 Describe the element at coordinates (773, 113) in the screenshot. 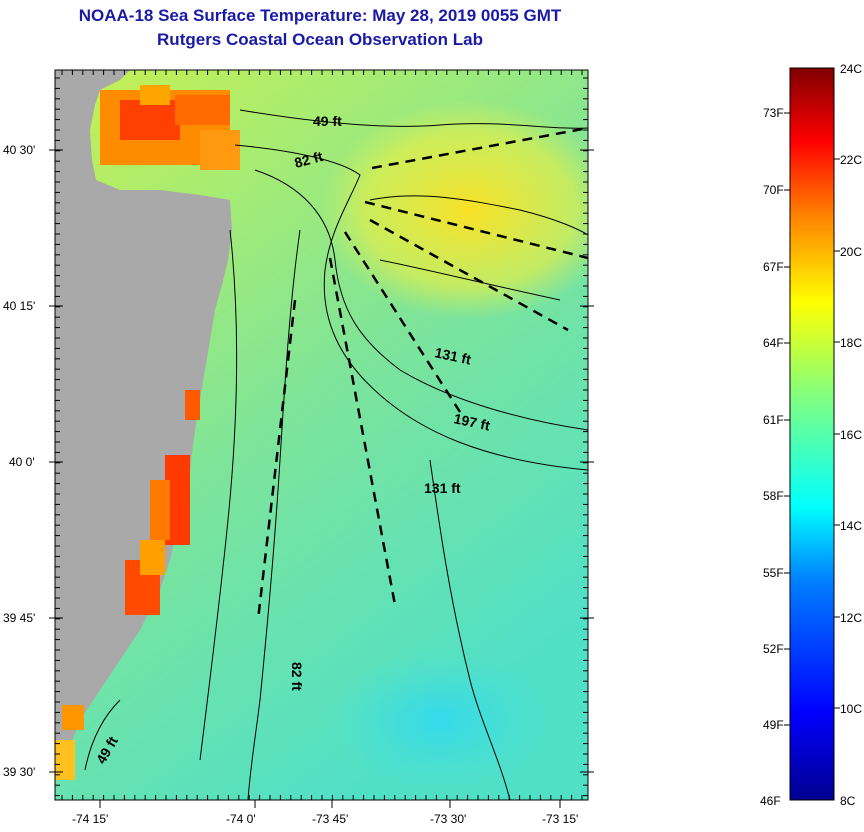

I see `colorbar-f-label: 73F` at that location.